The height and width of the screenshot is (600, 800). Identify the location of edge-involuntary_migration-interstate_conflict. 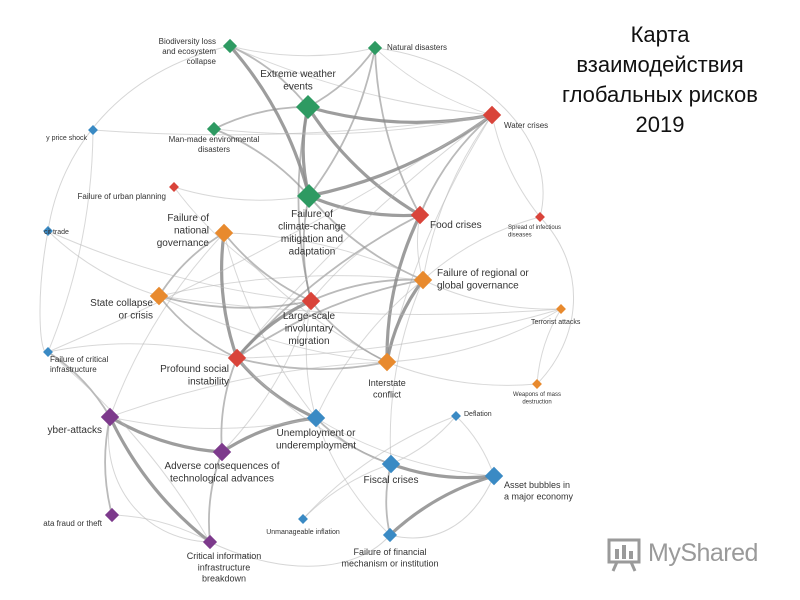
(349, 331).